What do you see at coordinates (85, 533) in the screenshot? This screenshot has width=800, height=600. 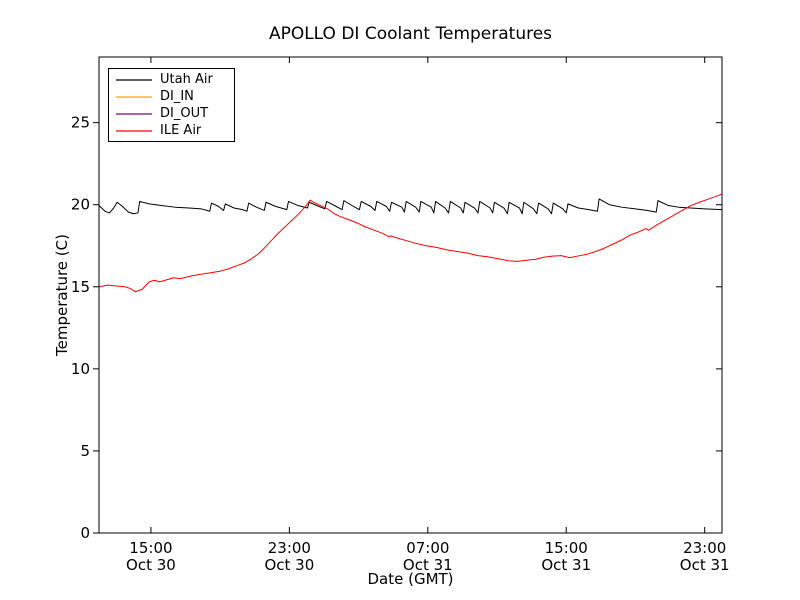 I see `y-tick-label: 0` at bounding box center [85, 533].